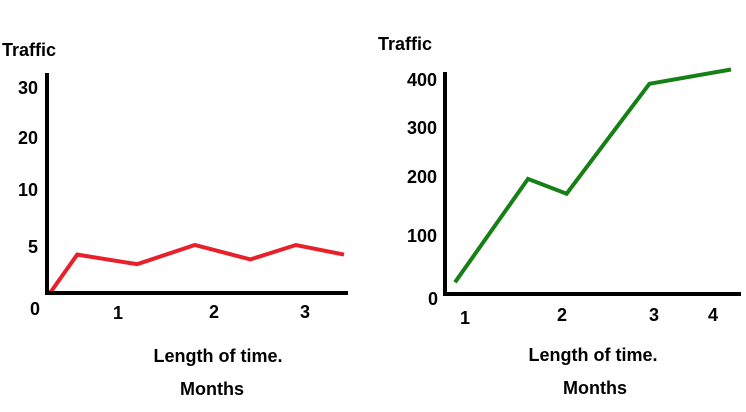  Describe the element at coordinates (218, 356) in the screenshot. I see `left-x-axis-label: Length of time.` at that location.